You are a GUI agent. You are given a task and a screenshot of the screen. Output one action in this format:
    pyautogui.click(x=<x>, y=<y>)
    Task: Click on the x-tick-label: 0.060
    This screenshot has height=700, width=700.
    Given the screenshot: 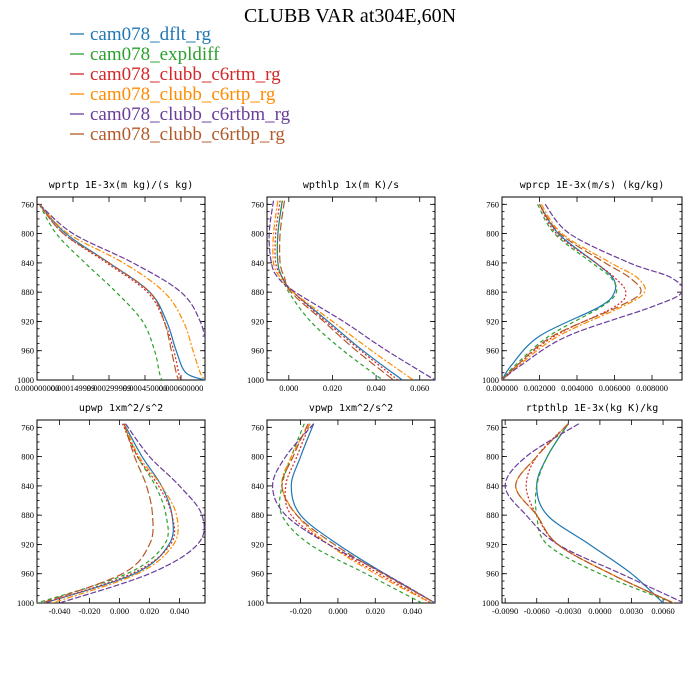 What is the action you would take?
    pyautogui.click(x=419, y=388)
    